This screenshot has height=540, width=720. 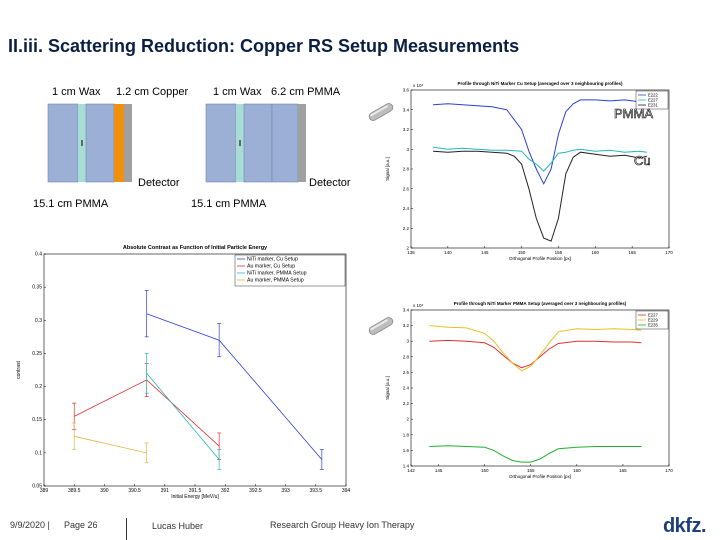 I want to click on footer-page: Page 26, so click(x=81, y=525).